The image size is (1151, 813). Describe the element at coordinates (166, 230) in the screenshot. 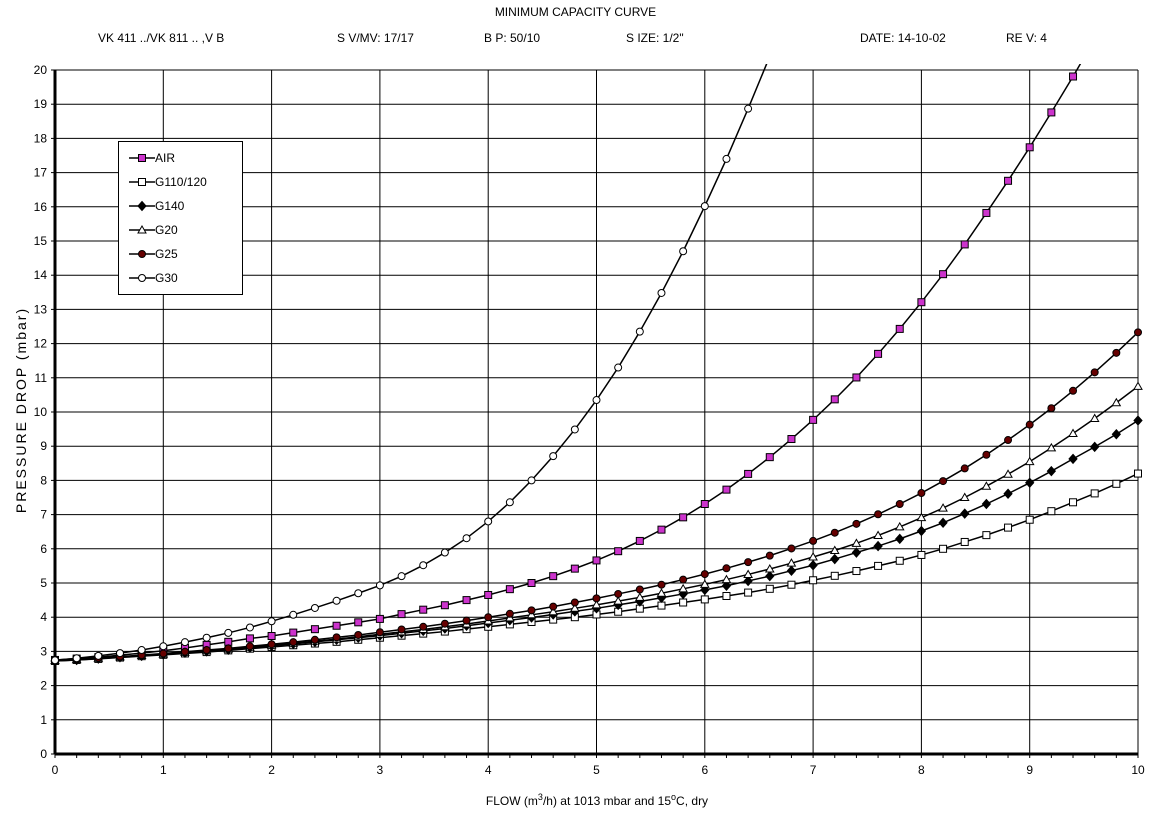

I see `legend-label-g20: G20` at that location.